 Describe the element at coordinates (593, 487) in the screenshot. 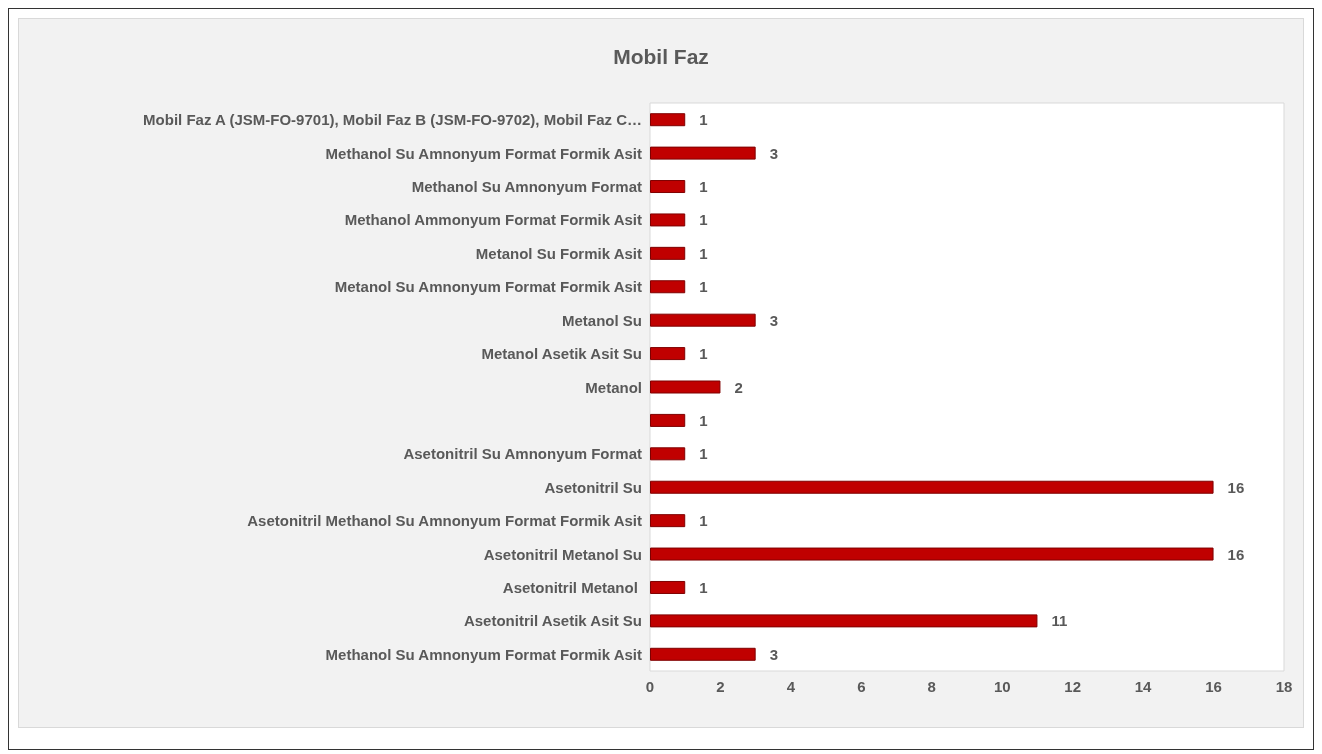

I see `y-tick-label: Asetonitril Su` at that location.